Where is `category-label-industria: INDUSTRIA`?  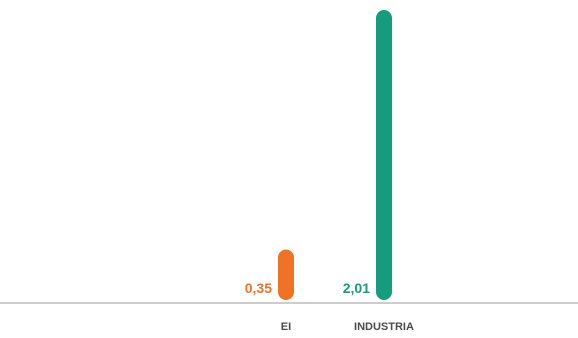
category-label-industria: INDUSTRIA is located at coordinates (384, 327).